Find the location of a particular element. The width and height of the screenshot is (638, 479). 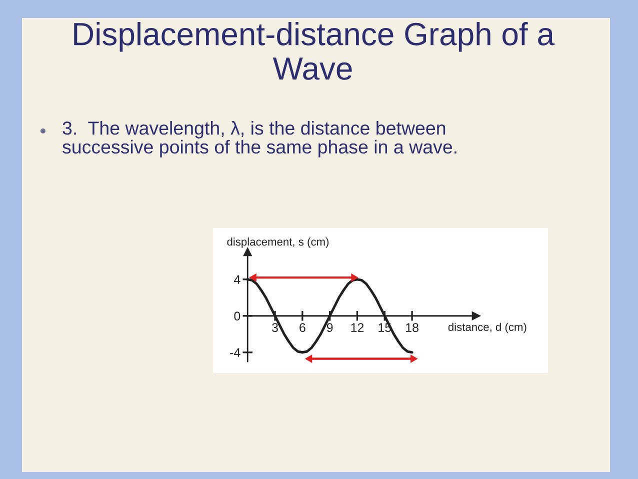

chart-title: Displacement-distance Graph of a Wave is located at coordinates (314, 51).